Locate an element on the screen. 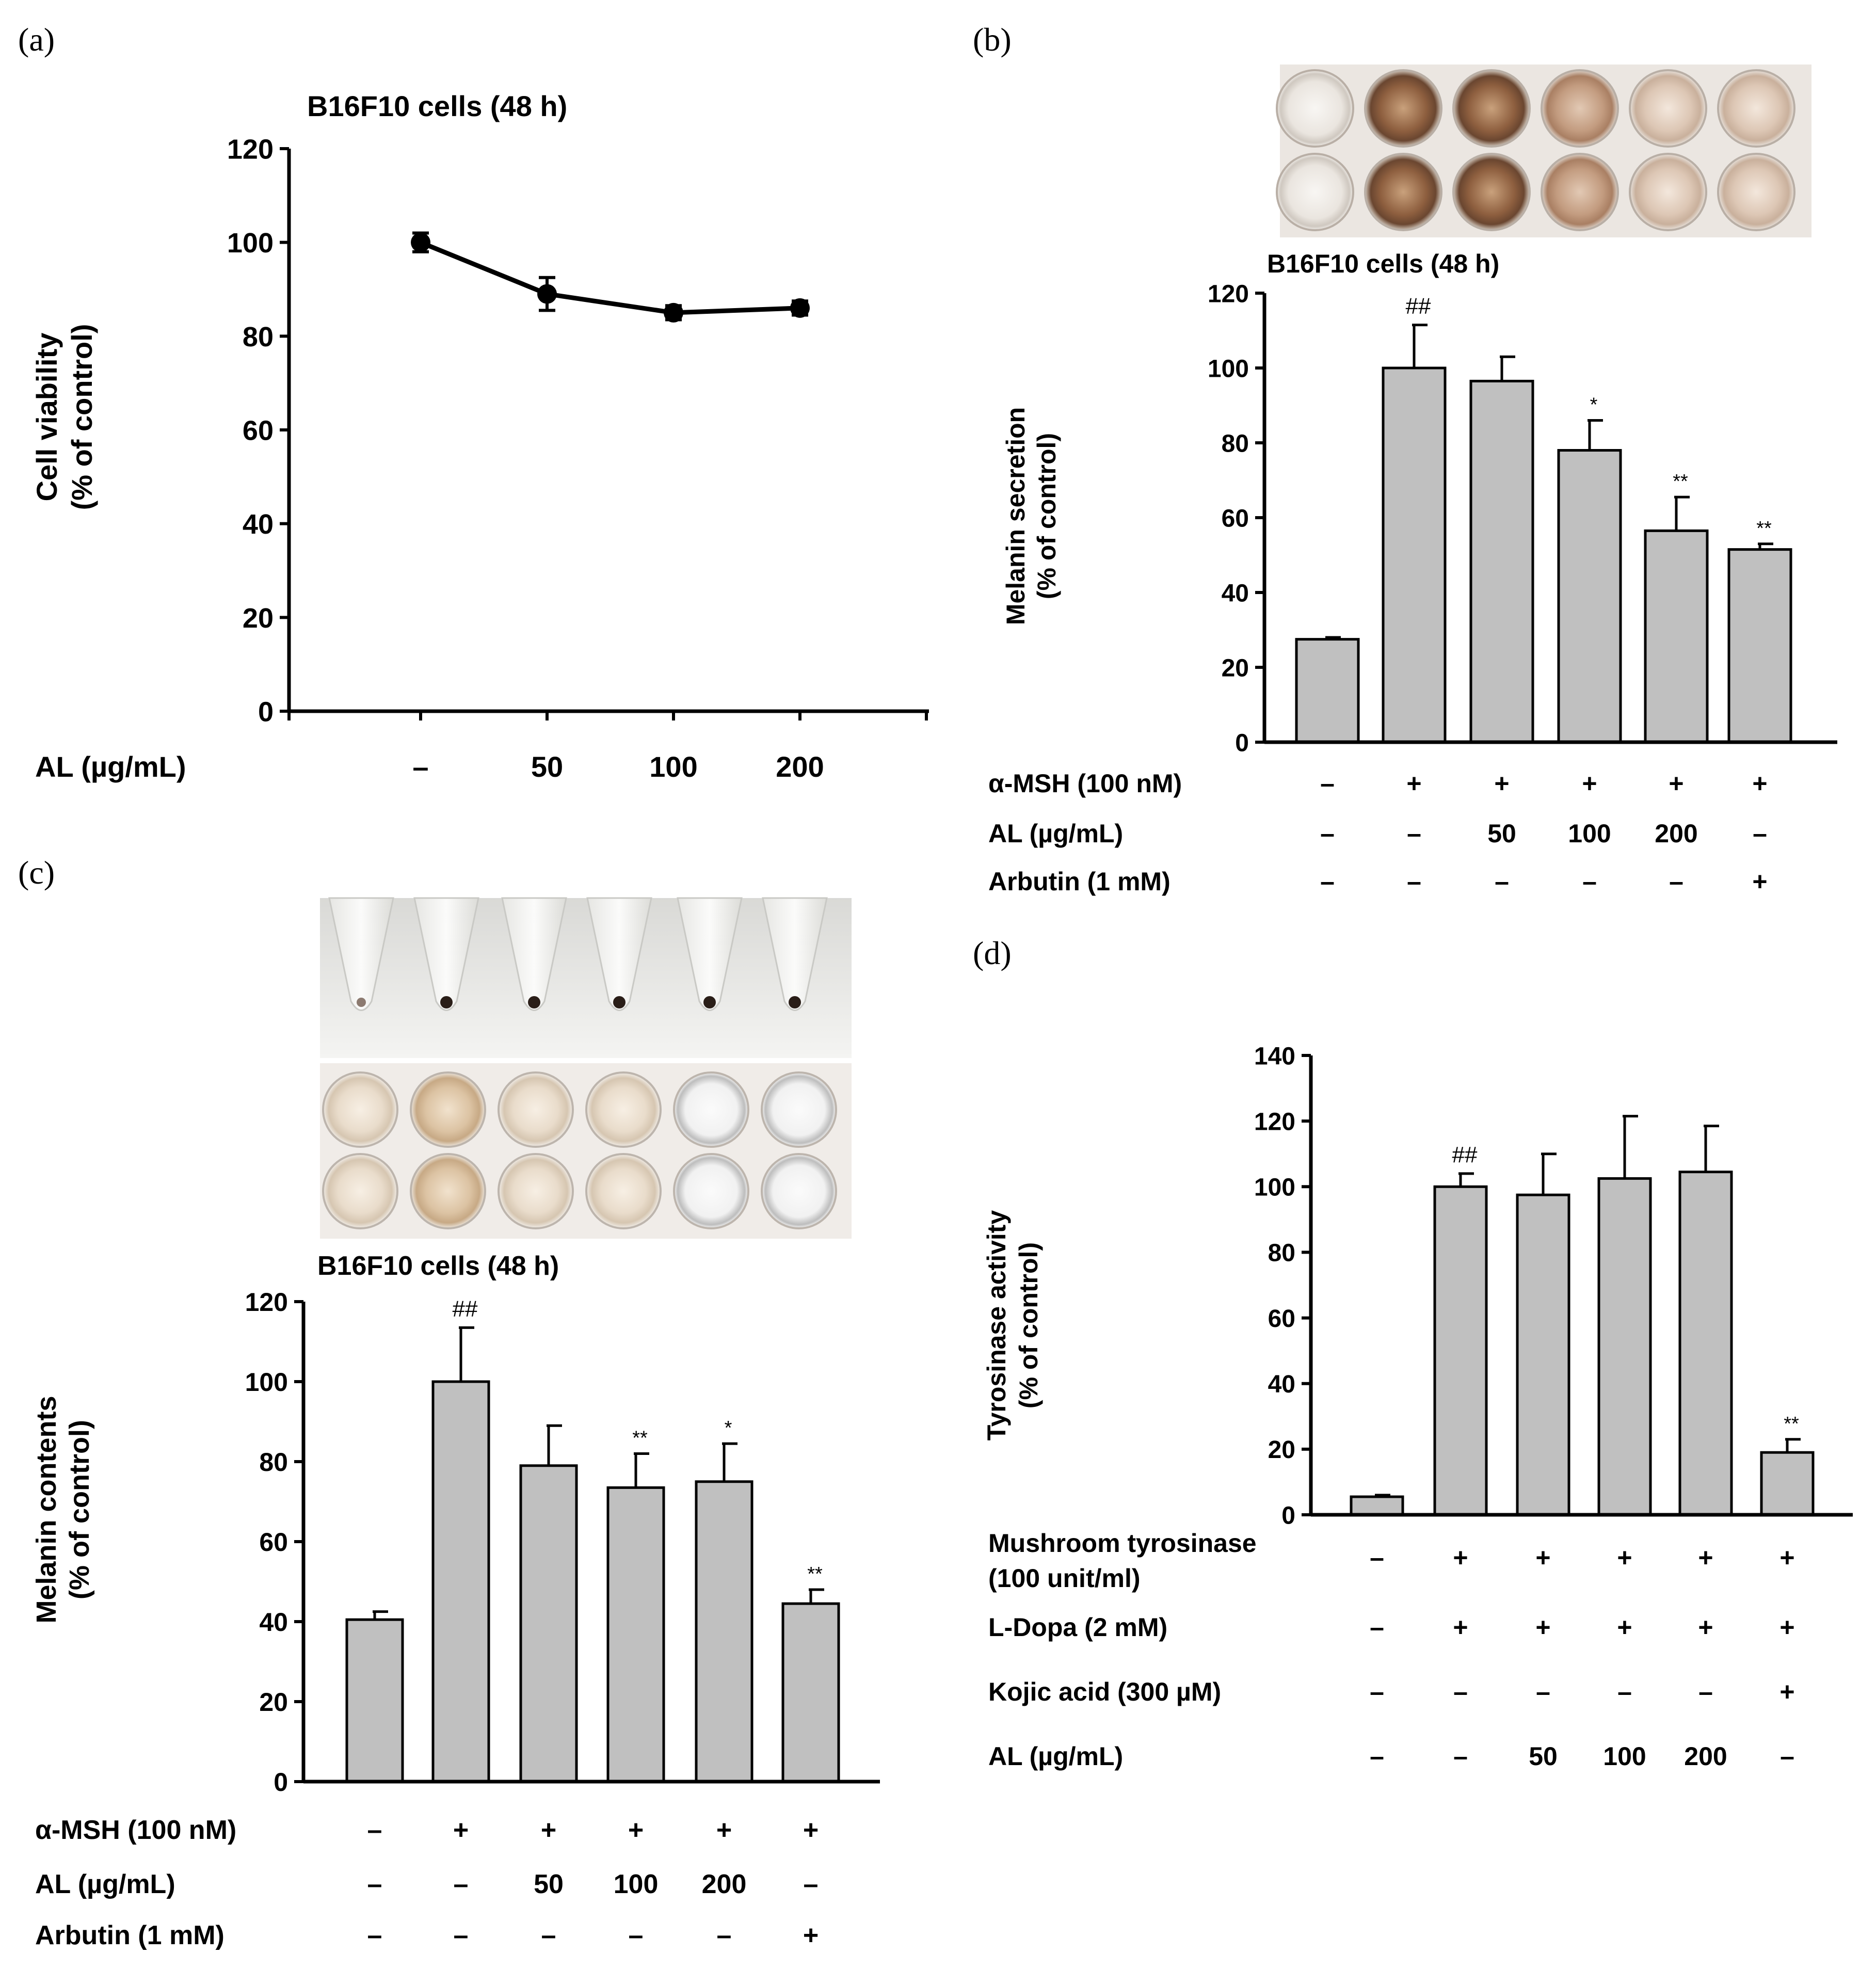  panel-b-well-r1-c2 is located at coordinates (1491, 192).